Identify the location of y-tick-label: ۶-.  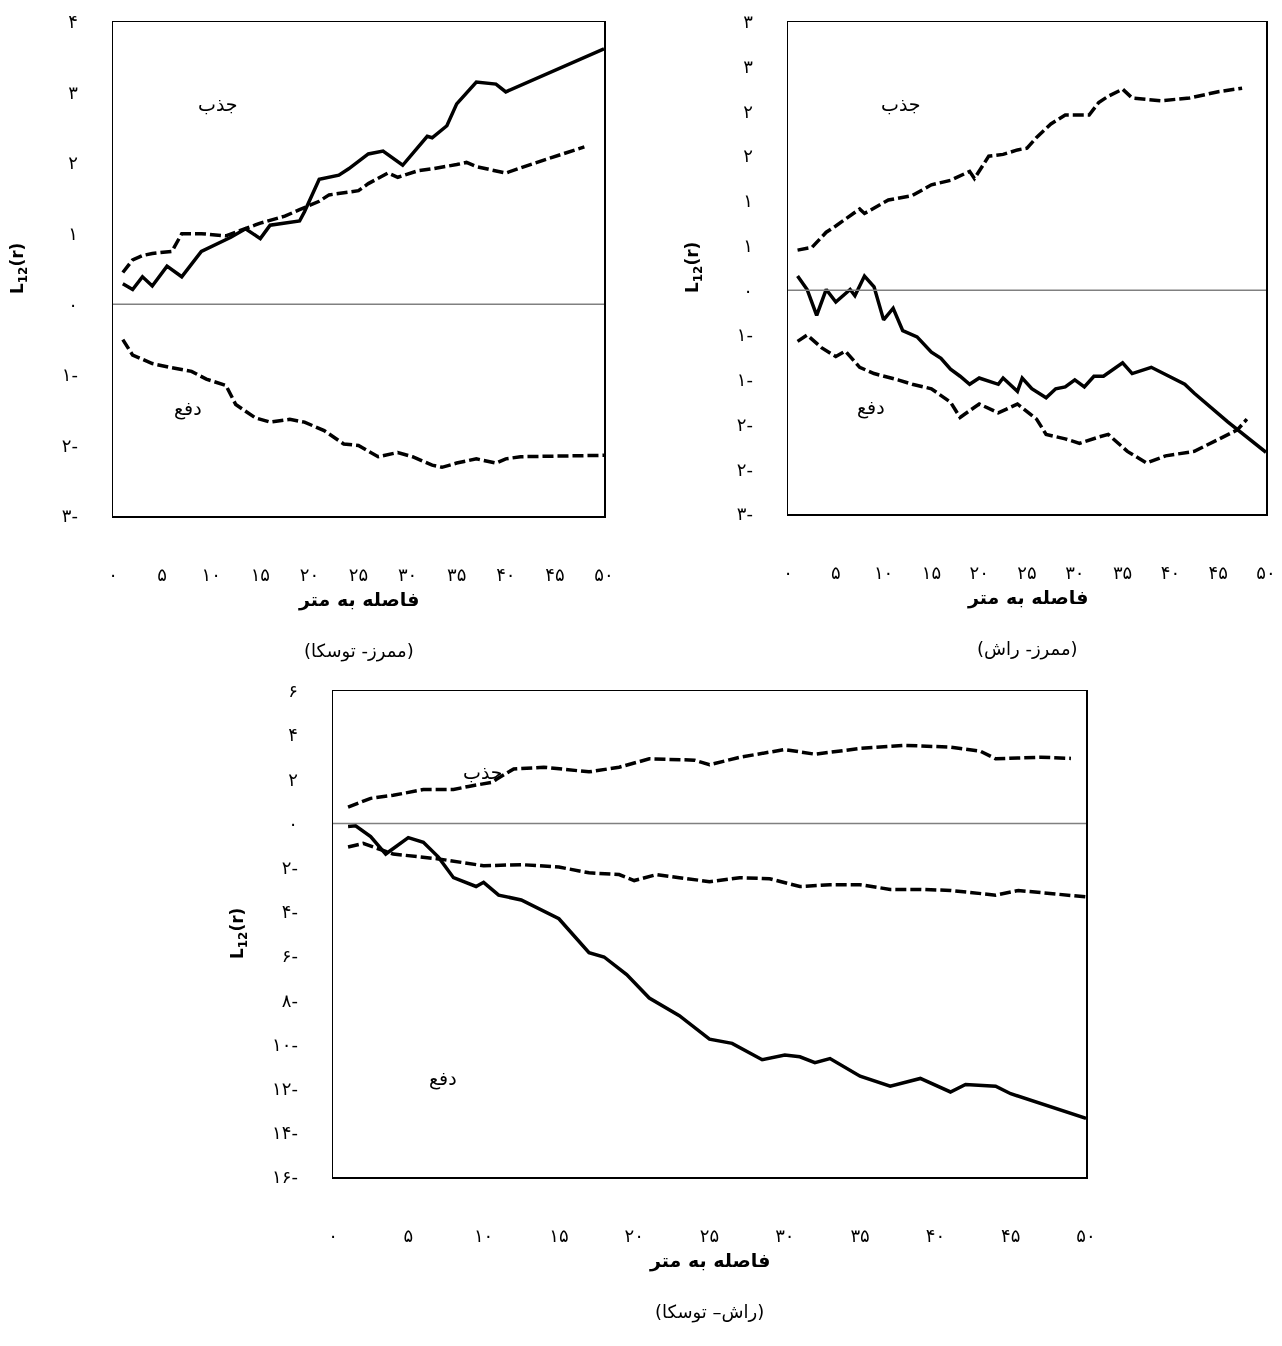
(289, 956).